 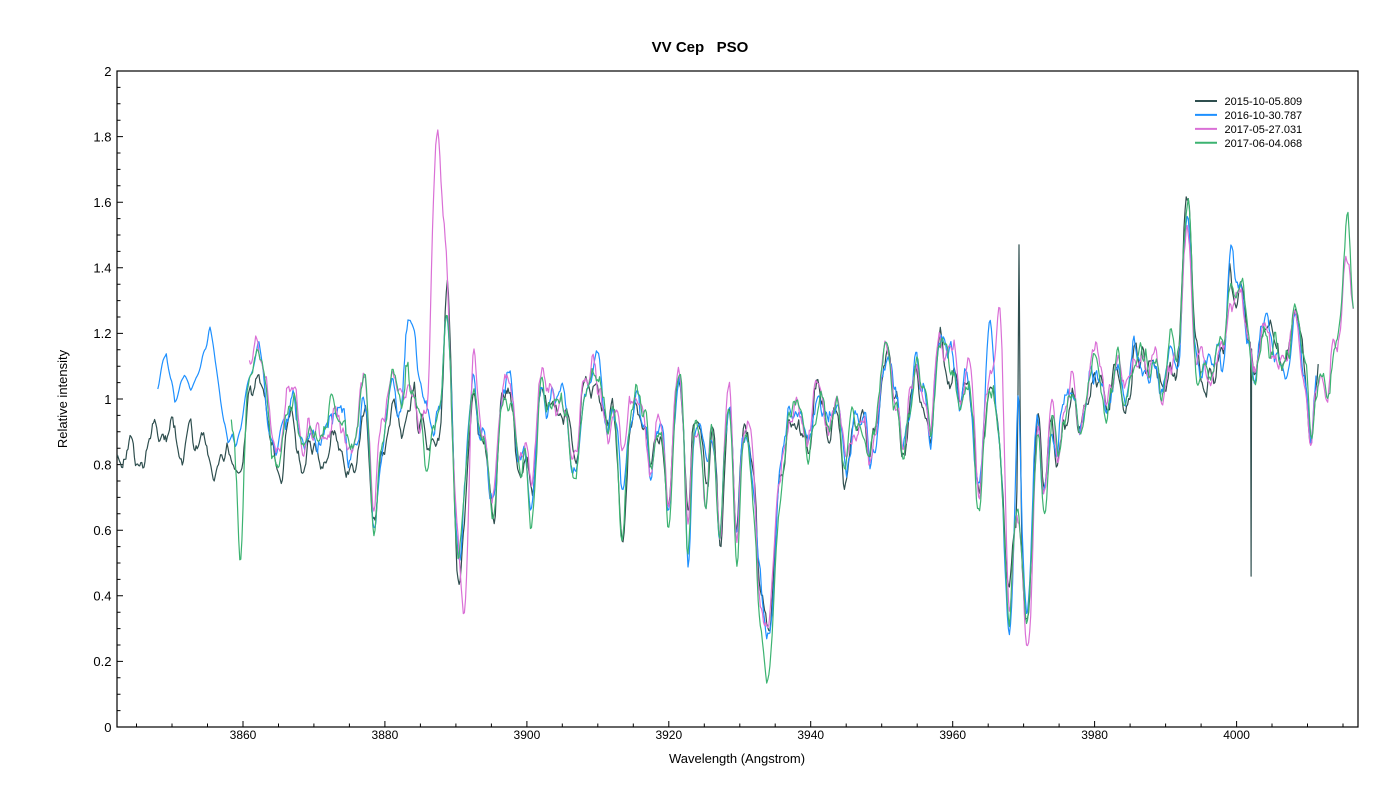 What do you see at coordinates (1264, 102) in the screenshot?
I see `svg-text: 2015-10-05.809` at bounding box center [1264, 102].